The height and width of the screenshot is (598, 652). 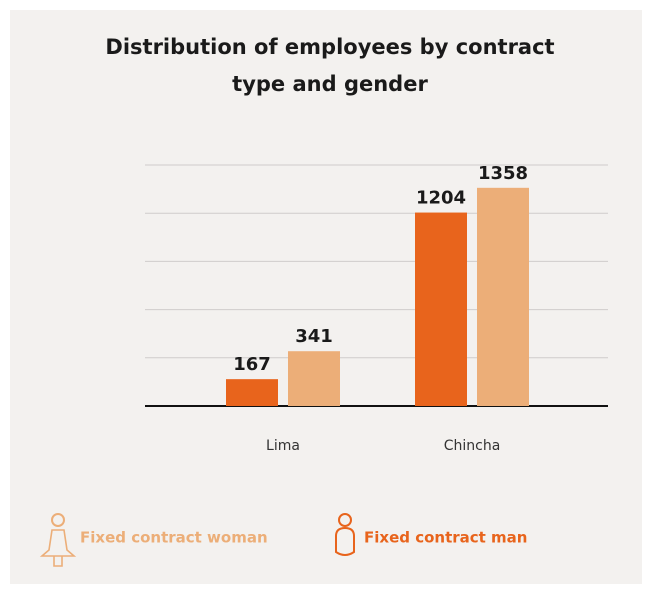 I want to click on legend-item: Fixed contract man, so click(x=431, y=534).